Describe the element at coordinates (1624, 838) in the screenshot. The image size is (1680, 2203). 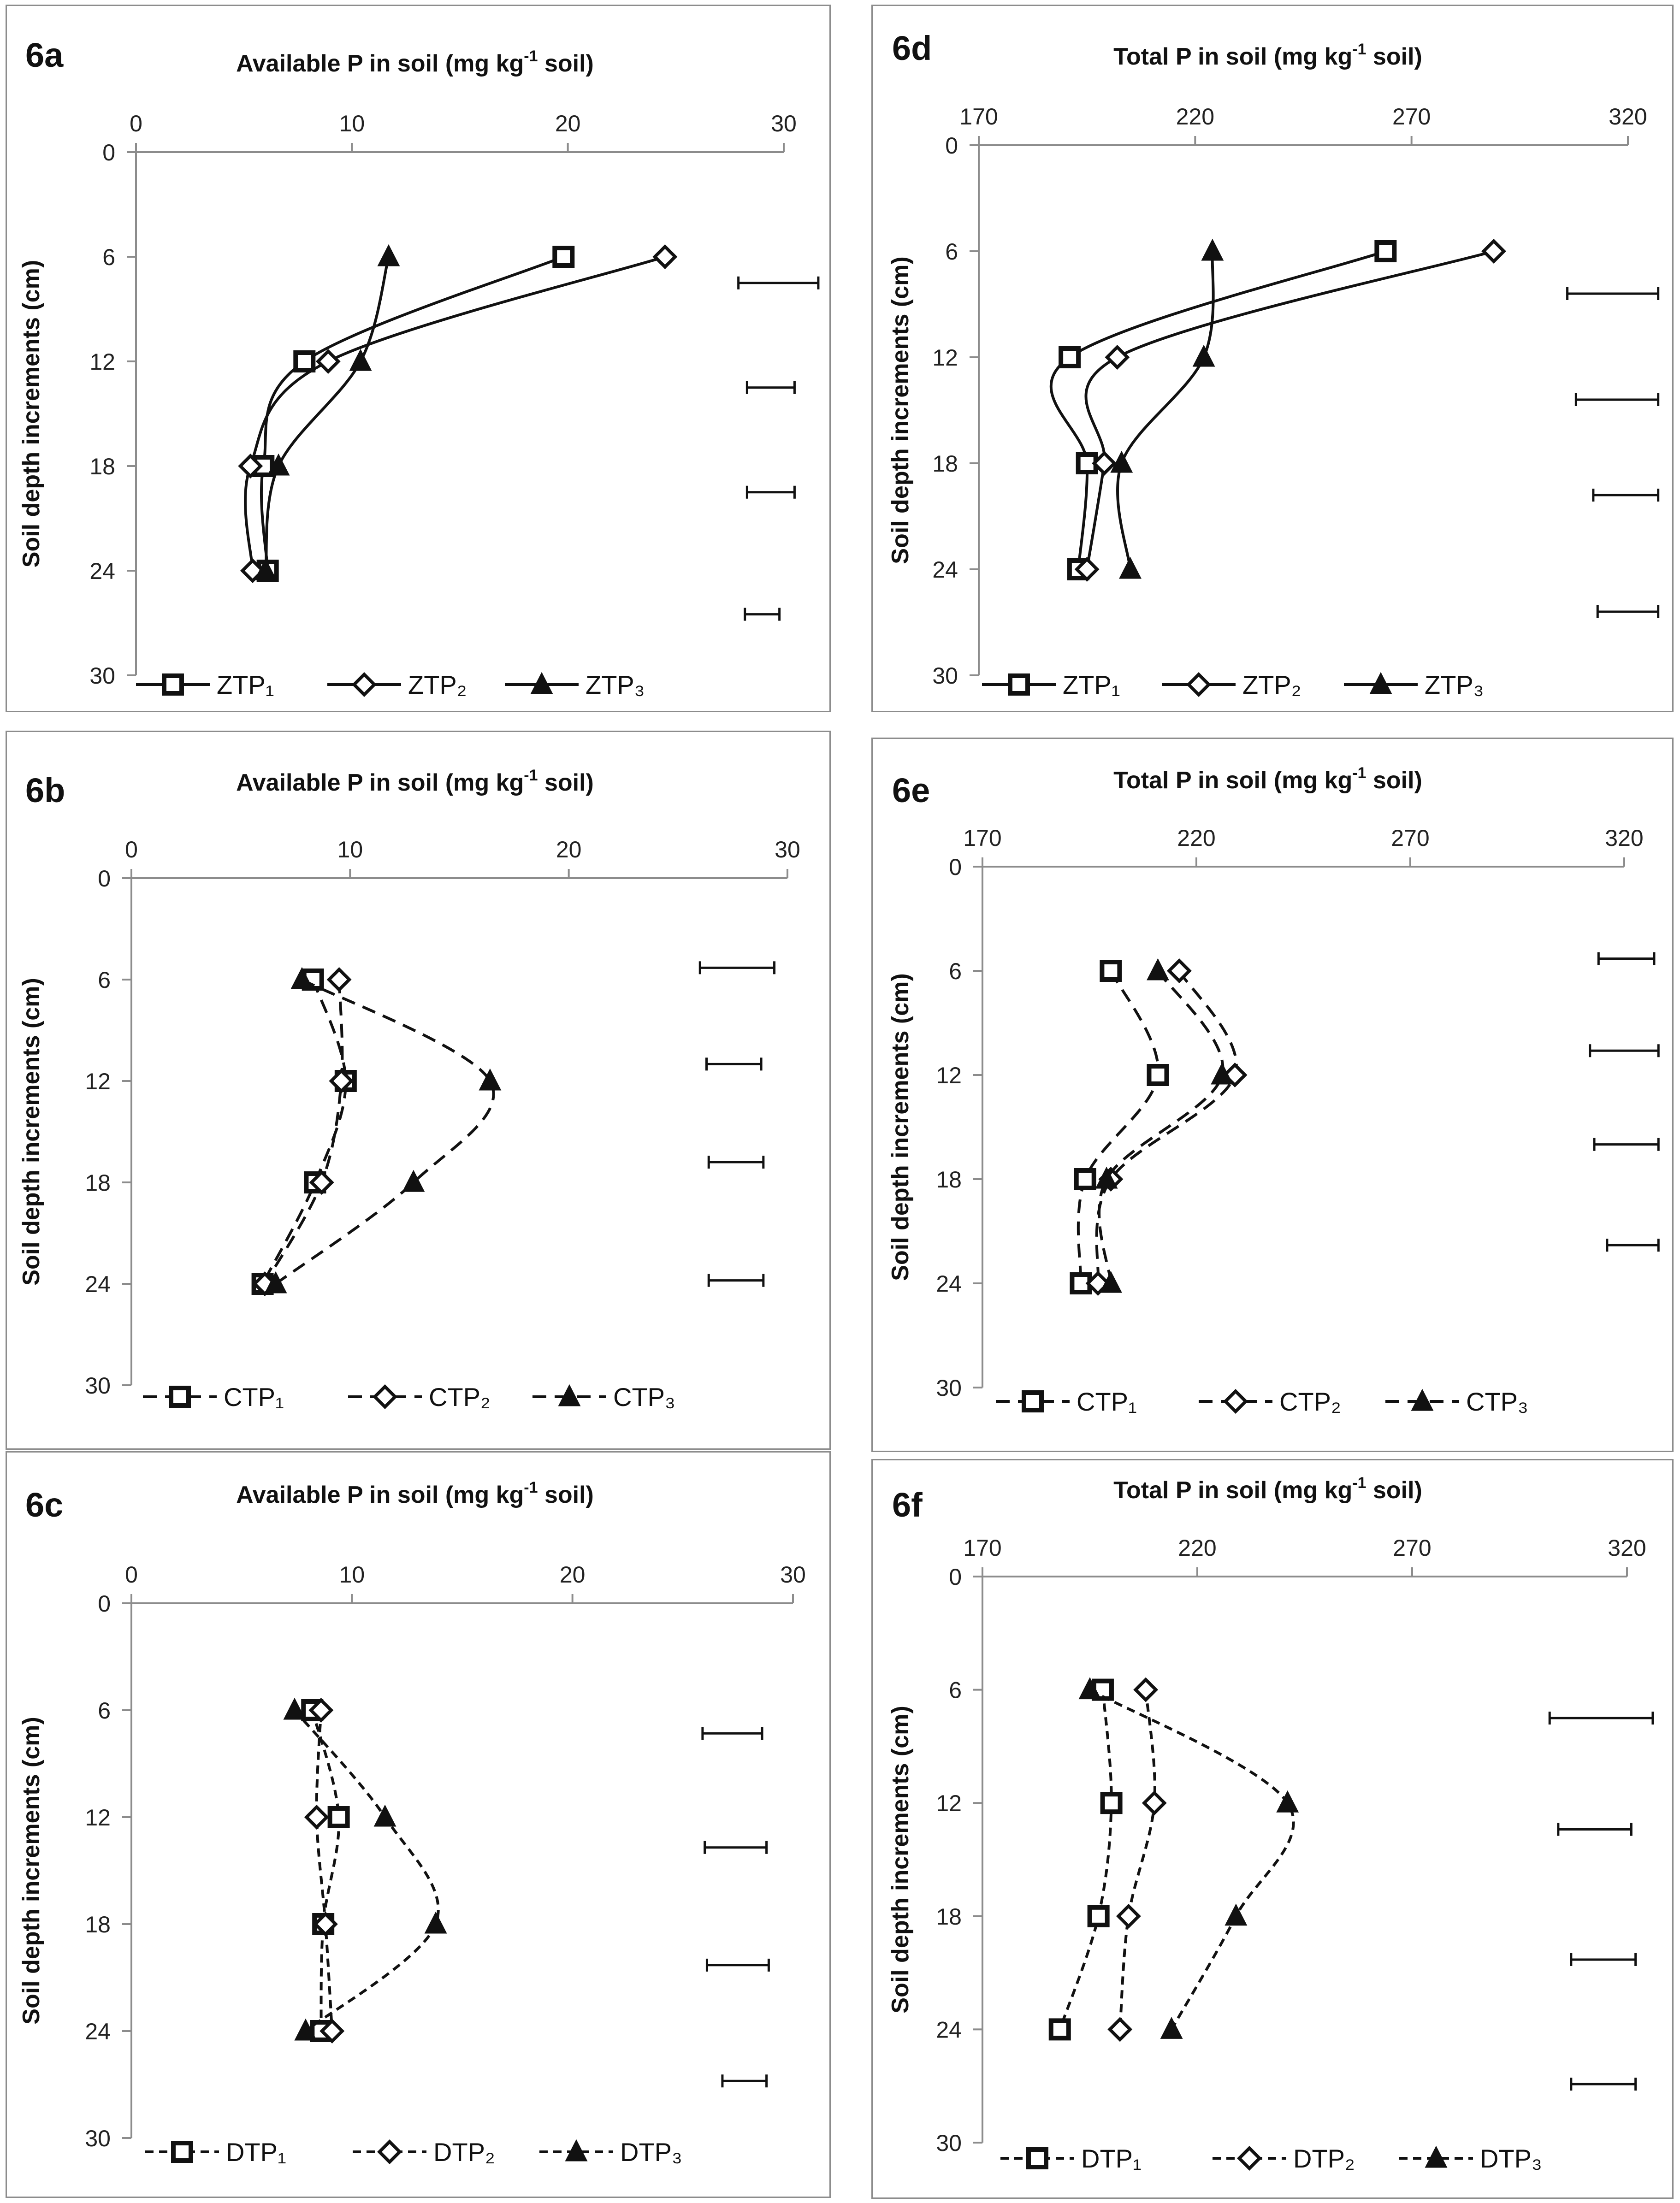
I see `x-tick-label: 320` at that location.